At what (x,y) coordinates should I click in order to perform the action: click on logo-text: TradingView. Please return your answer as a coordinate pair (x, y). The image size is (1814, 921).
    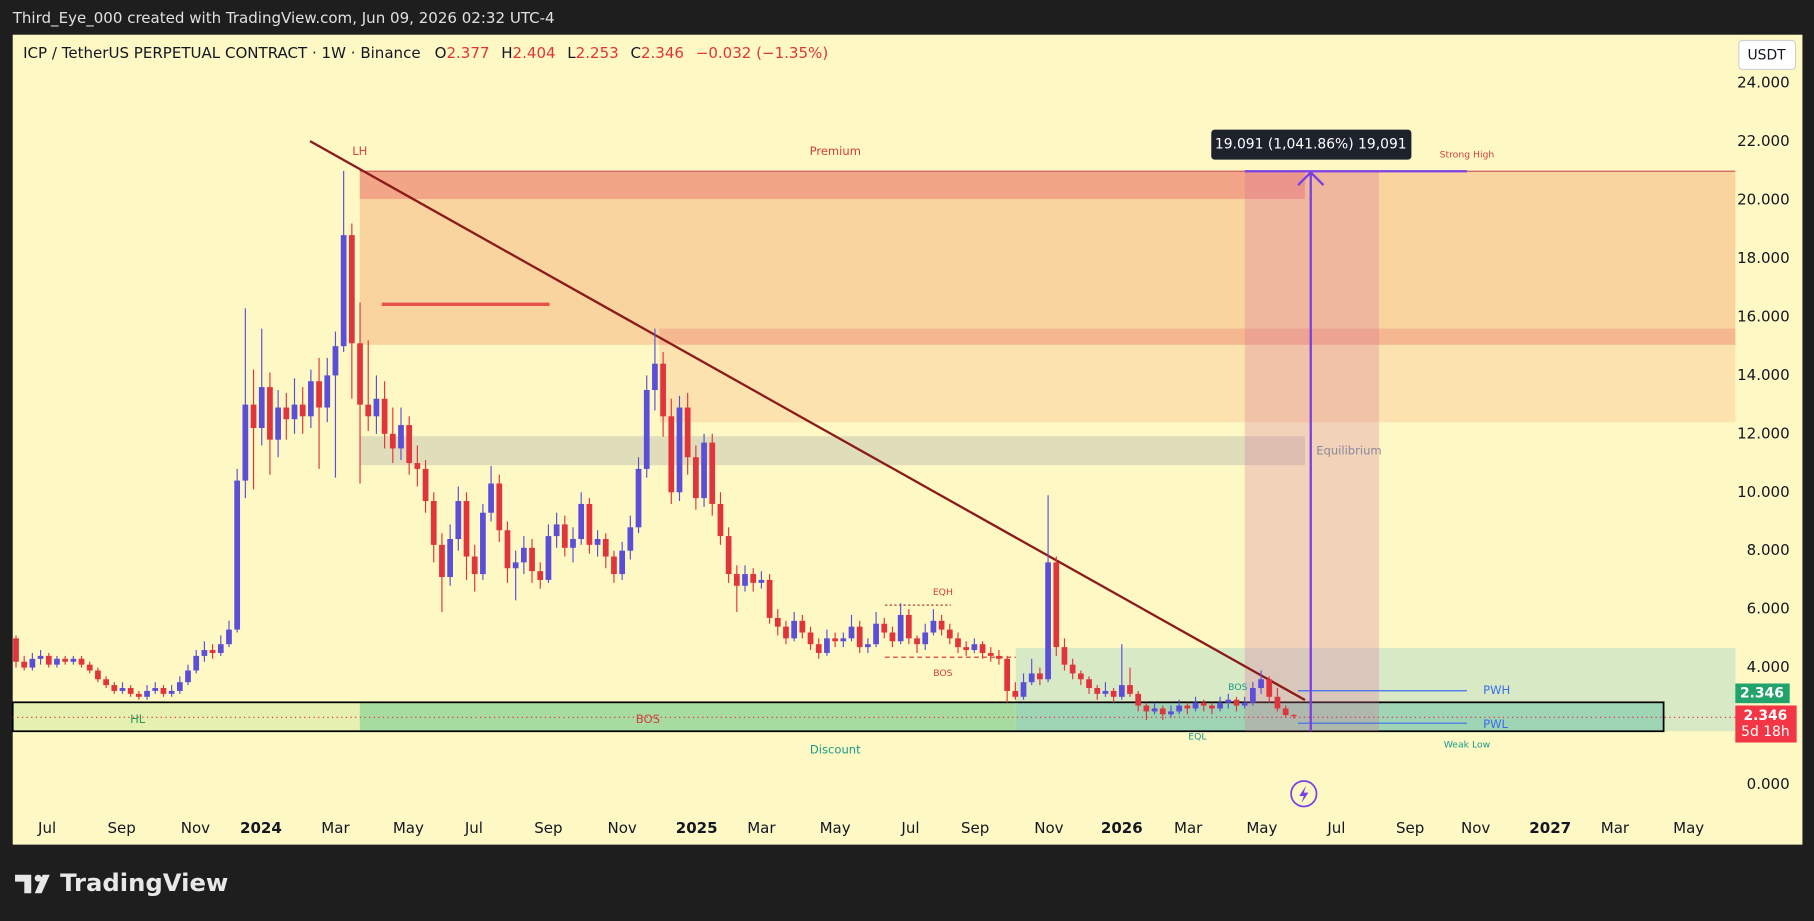
    Looking at the image, I should click on (144, 882).